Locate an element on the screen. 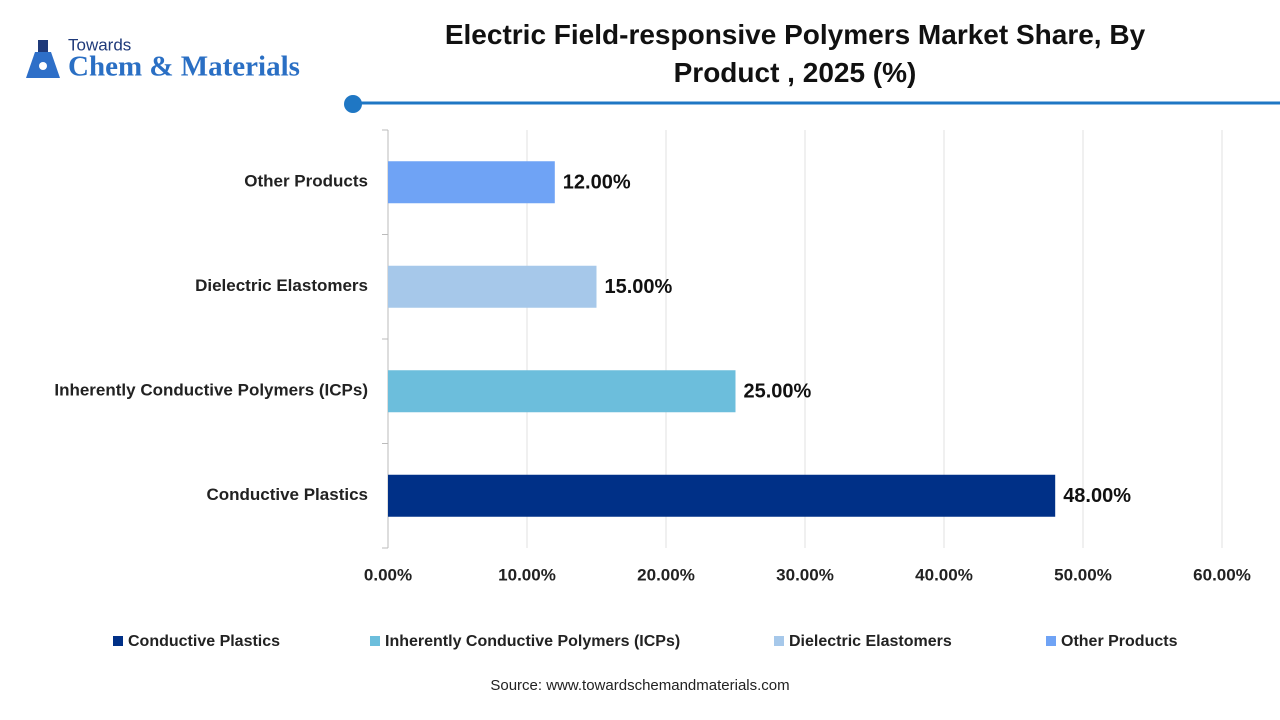  x-tick-label: 30.00% is located at coordinates (805, 574).